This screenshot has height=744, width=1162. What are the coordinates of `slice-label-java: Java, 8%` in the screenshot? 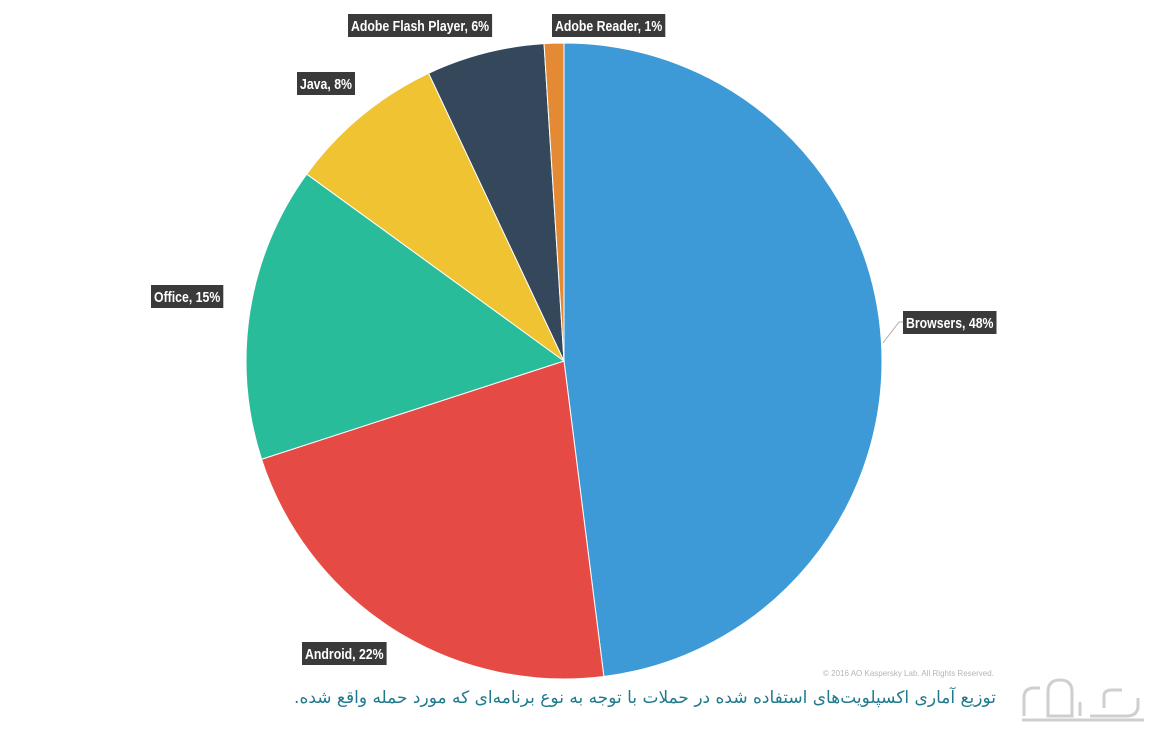 It's located at (326, 83).